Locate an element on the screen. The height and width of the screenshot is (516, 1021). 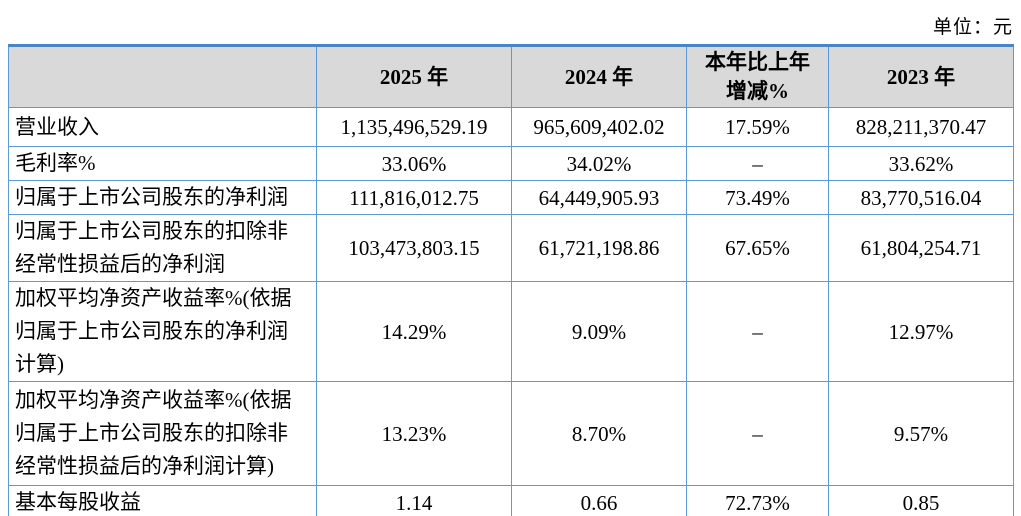
value-2024: 61,721,198.86 is located at coordinates (599, 248).